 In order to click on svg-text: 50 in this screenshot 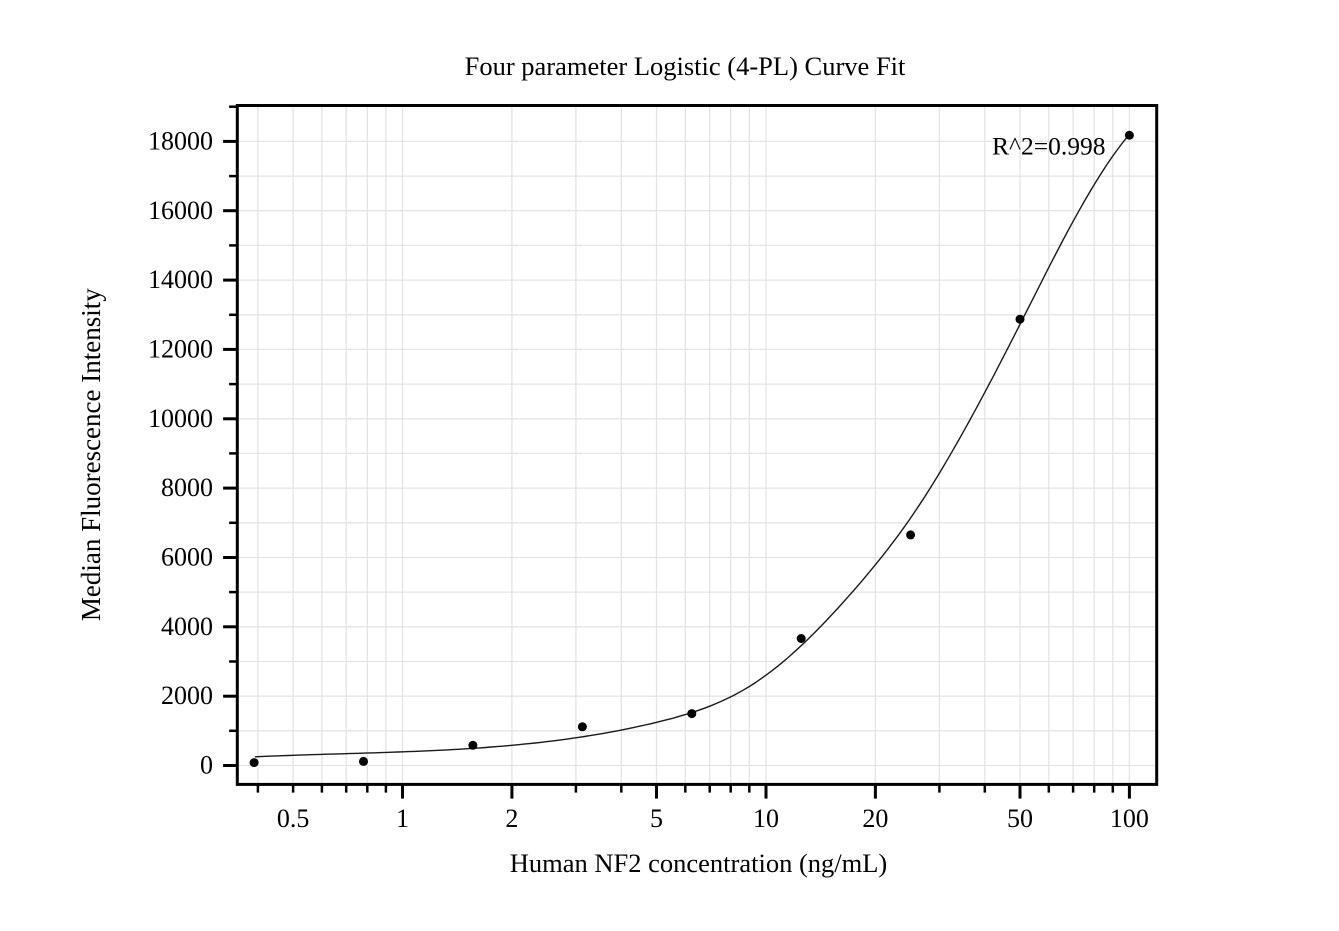, I will do `click(1020, 818)`.